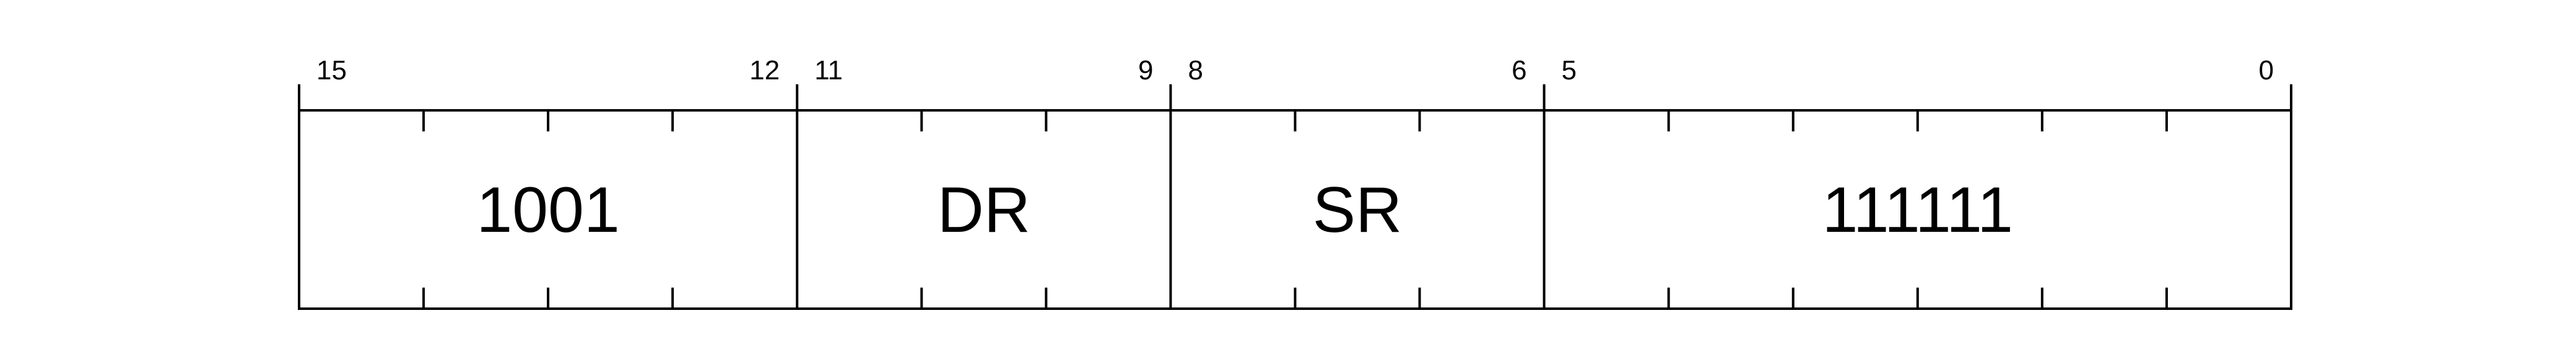  Describe the element at coordinates (1569, 71) in the screenshot. I see `high-bit-number: 5` at that location.